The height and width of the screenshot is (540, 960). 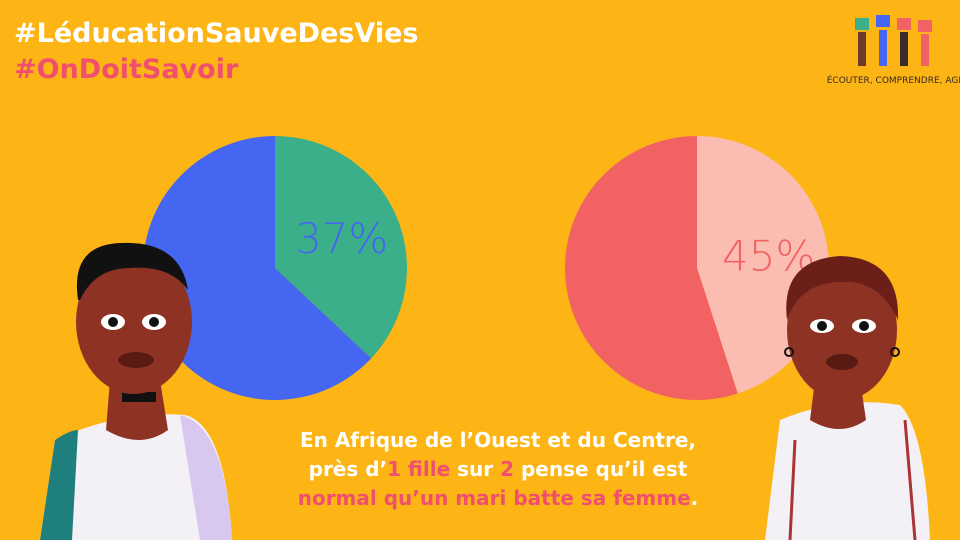 What do you see at coordinates (216, 33) in the screenshot?
I see `hashtag: #LéducationSauveDesVies` at bounding box center [216, 33].